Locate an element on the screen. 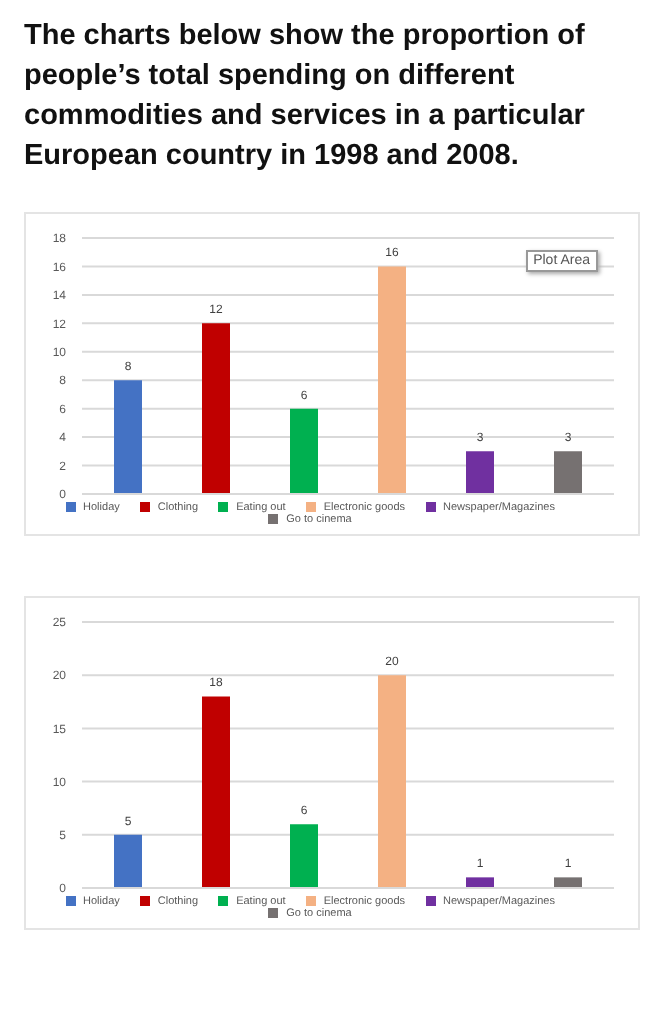 The image size is (660, 1024). chart-title: The charts below show the proportion of people’s total spending on different commodities and services in a particular European country in 1998 and 2008. is located at coordinates (305, 97).